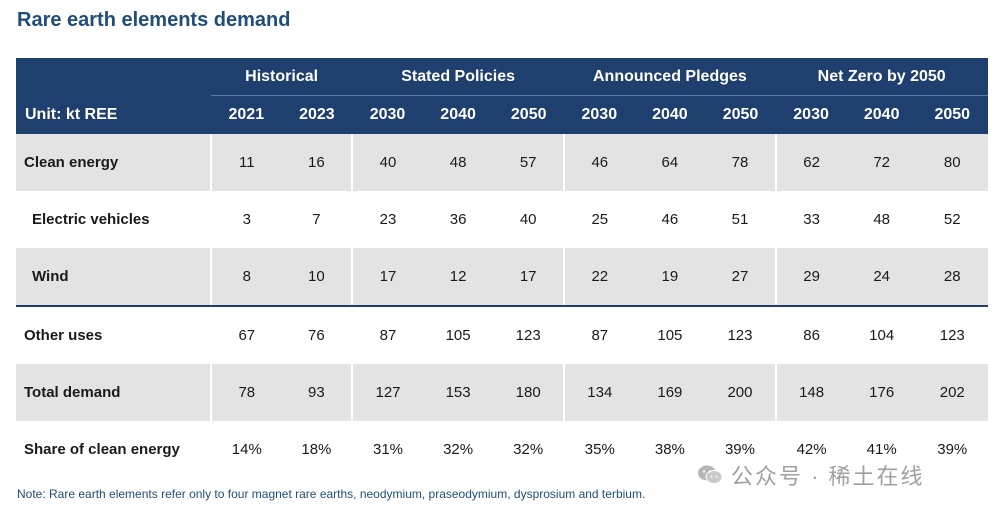  Describe the element at coordinates (810, 335) in the screenshot. I see `table-cell: 86` at that location.